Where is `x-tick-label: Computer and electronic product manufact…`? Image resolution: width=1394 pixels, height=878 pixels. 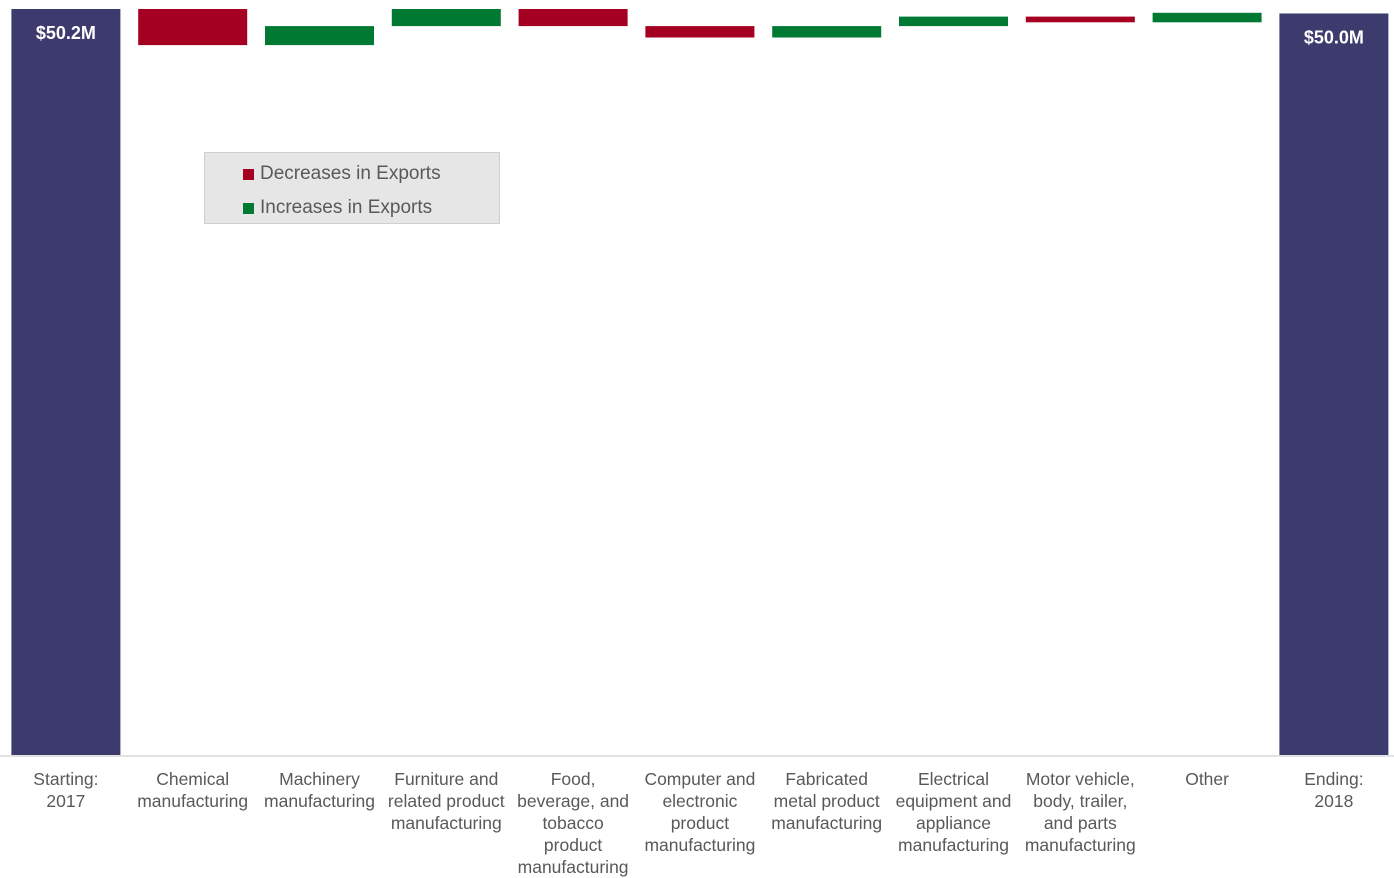
x-tick-label: Computer and electronic product manufact… is located at coordinates (700, 812).